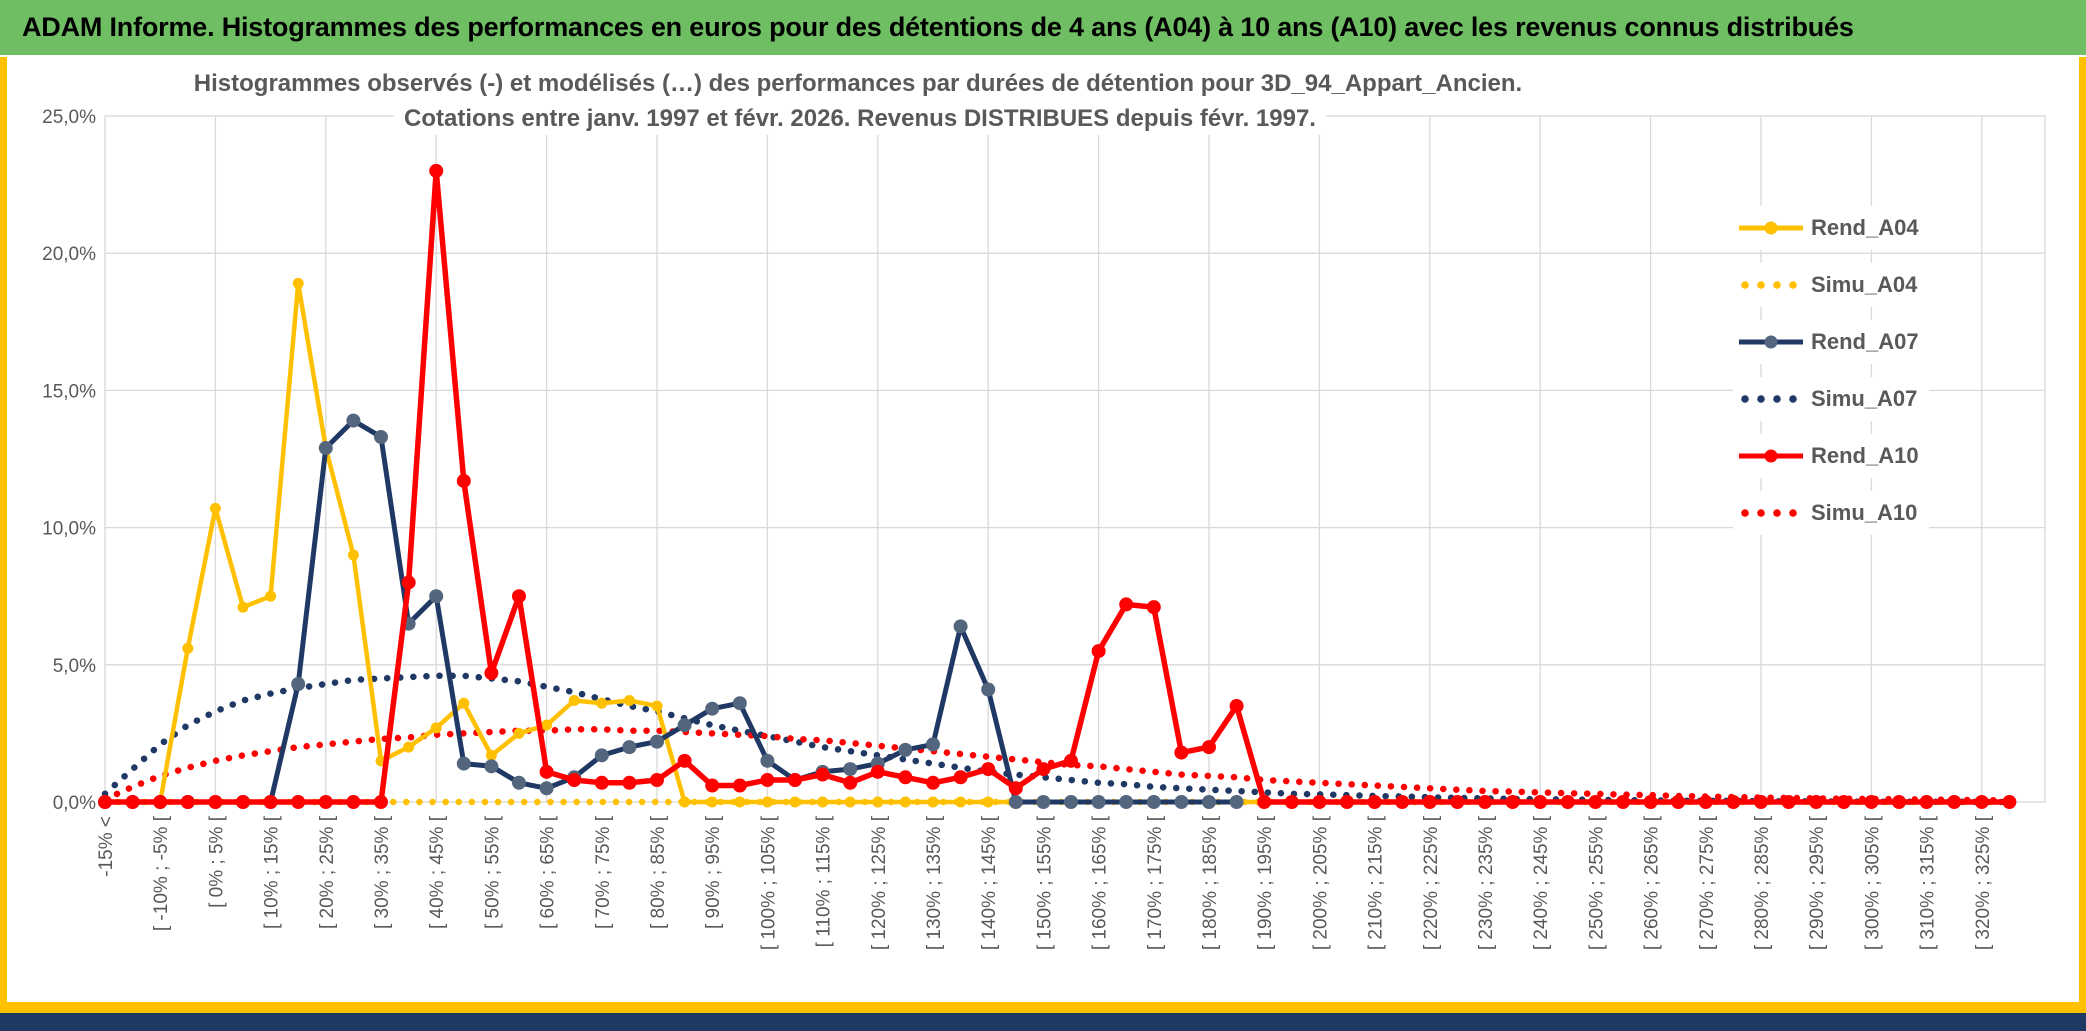 The height and width of the screenshot is (1031, 2086). Describe the element at coordinates (1831, 228) in the screenshot. I see `legend-item-rend_a04: Rend_A04` at that location.